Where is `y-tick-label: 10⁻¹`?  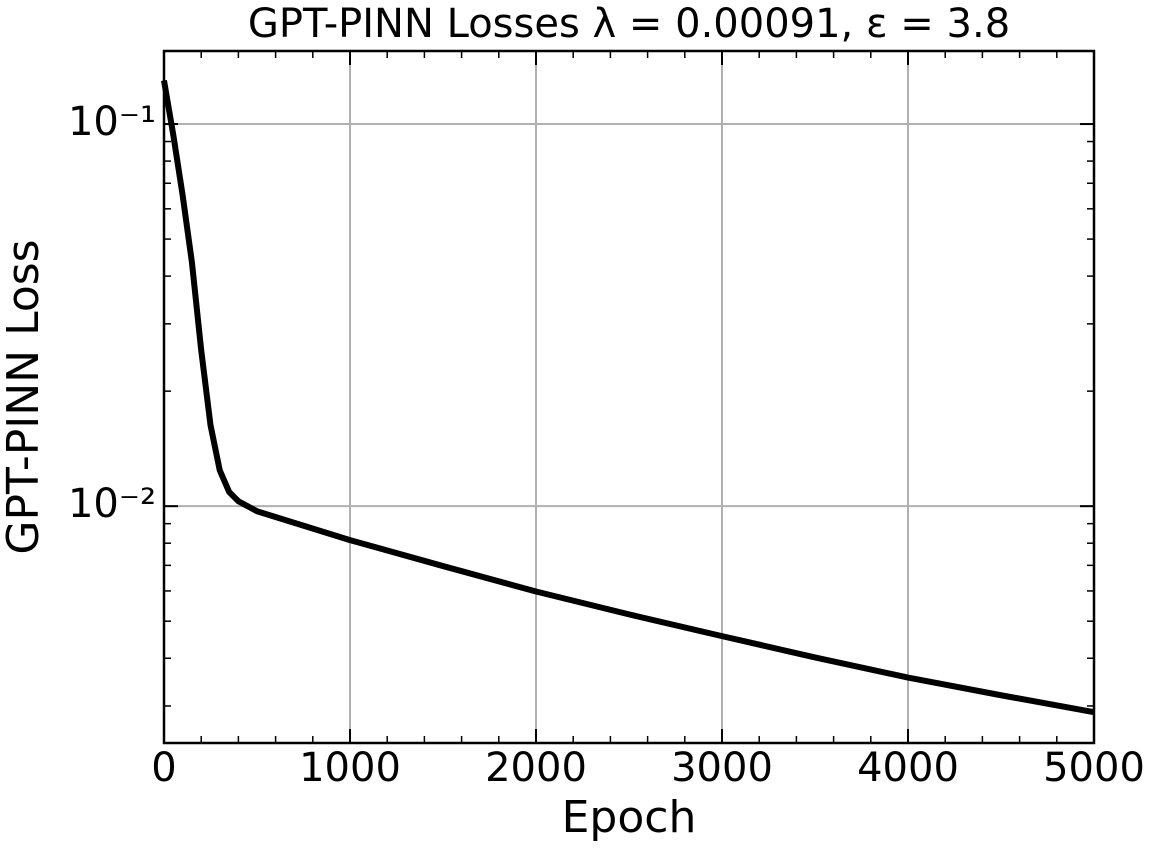 y-tick-label: 10⁻¹ is located at coordinates (112, 122).